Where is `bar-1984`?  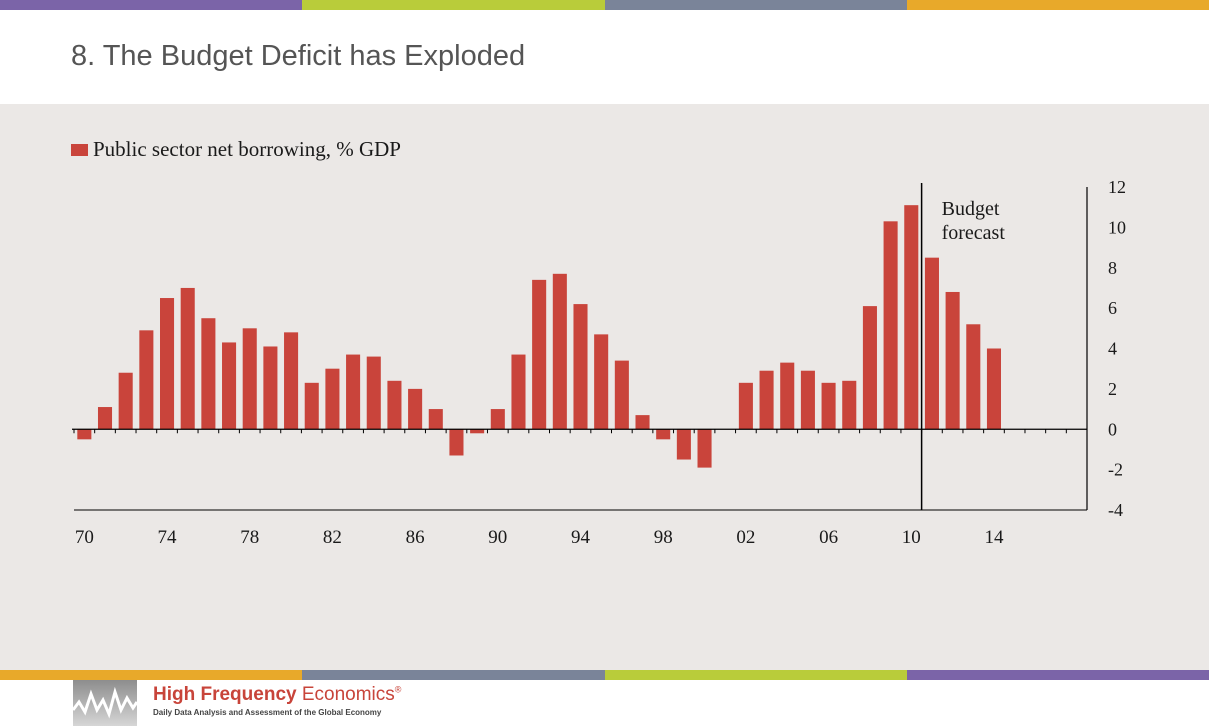
bar-1984 is located at coordinates (373, 393).